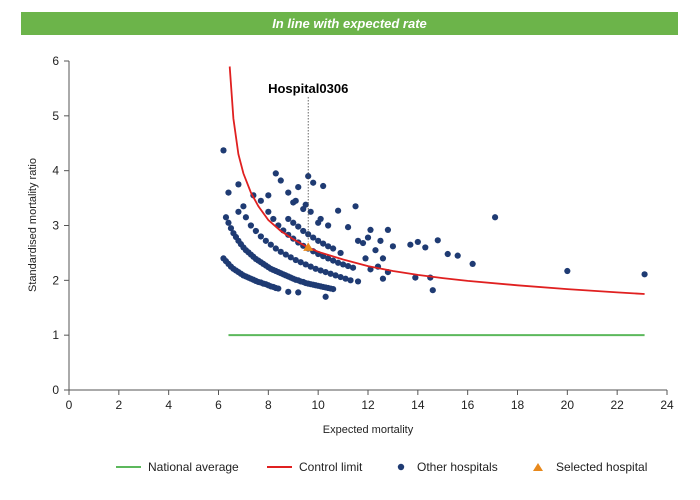 Image resolution: width=700 pixels, height=500 pixels. What do you see at coordinates (518, 405) in the screenshot?
I see `x-tick-label: 18` at bounding box center [518, 405].